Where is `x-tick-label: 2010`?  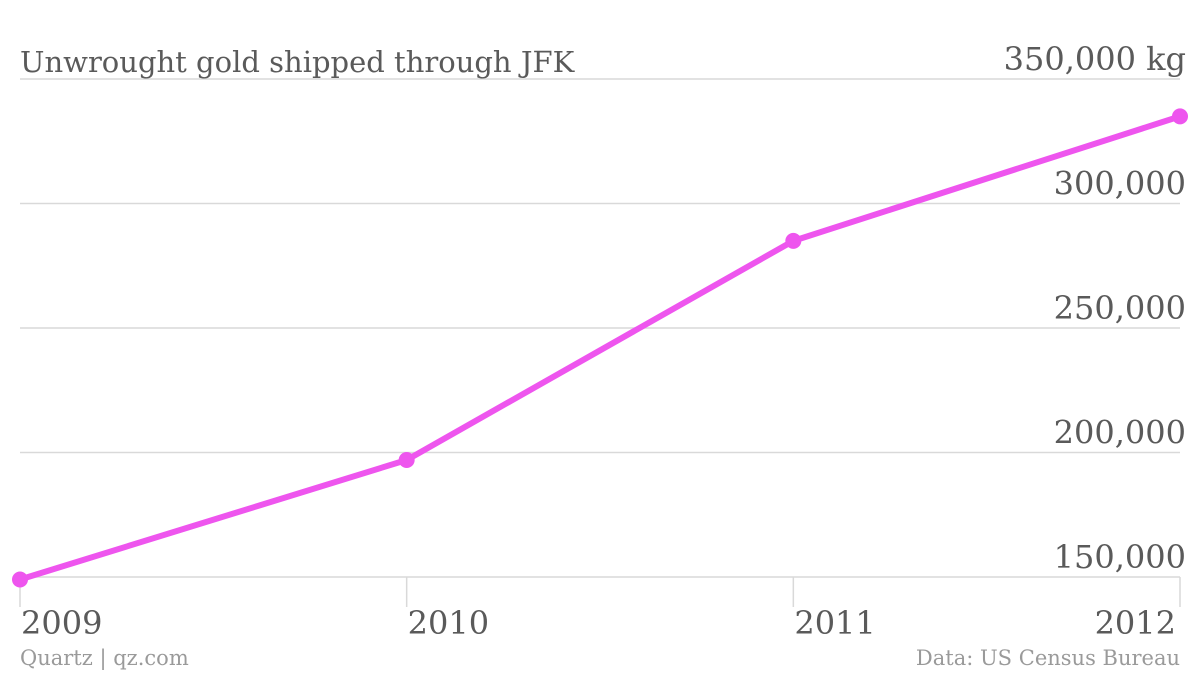
x-tick-label: 2010 is located at coordinates (448, 623).